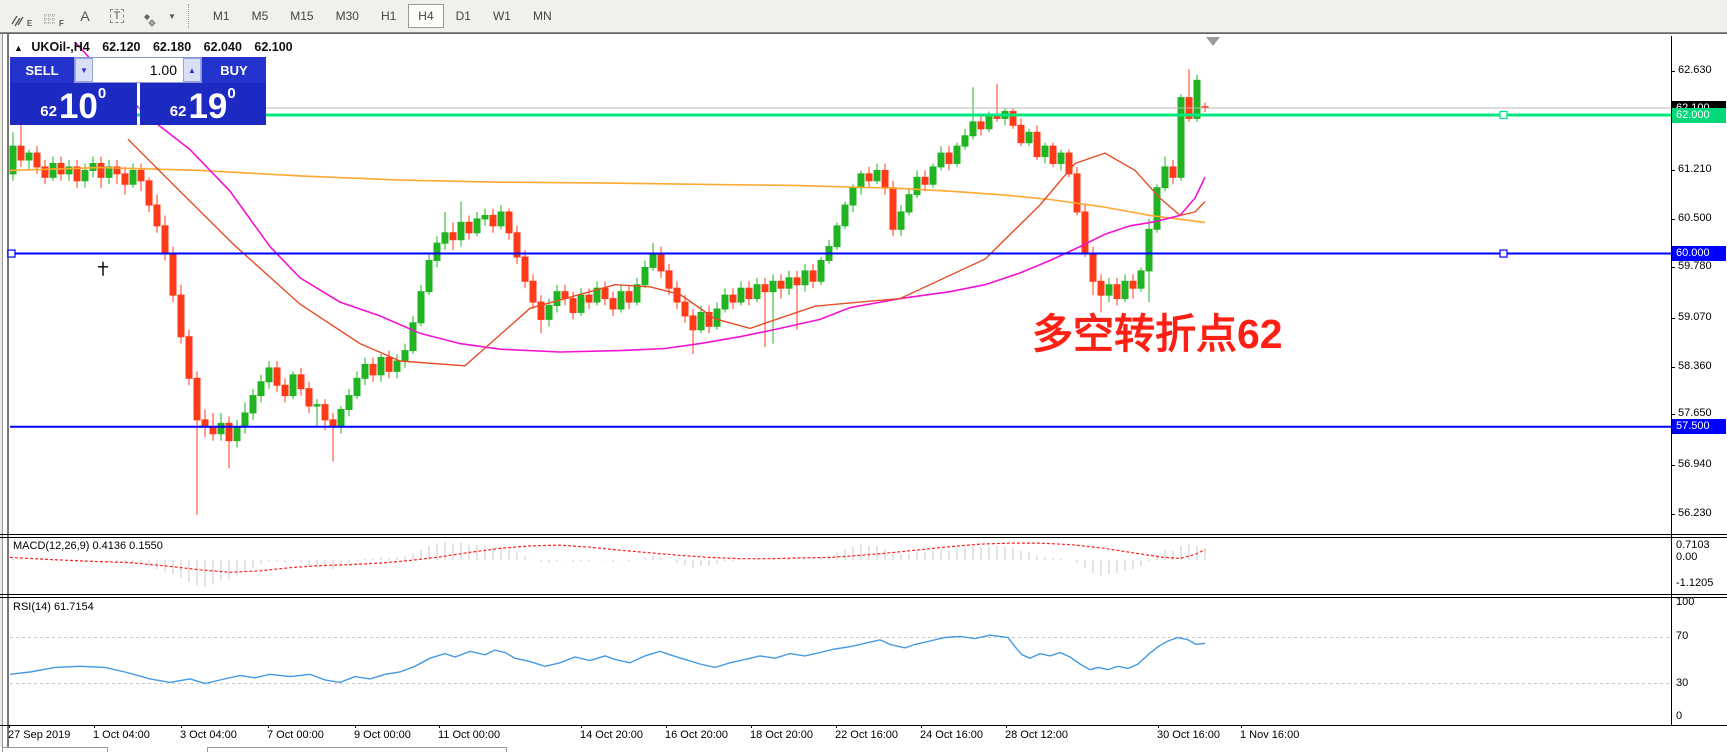 Image resolution: width=1727 pixels, height=752 pixels. What do you see at coordinates (73, 104) in the screenshot?
I see `sell-price-display: 62 10 0` at bounding box center [73, 104].